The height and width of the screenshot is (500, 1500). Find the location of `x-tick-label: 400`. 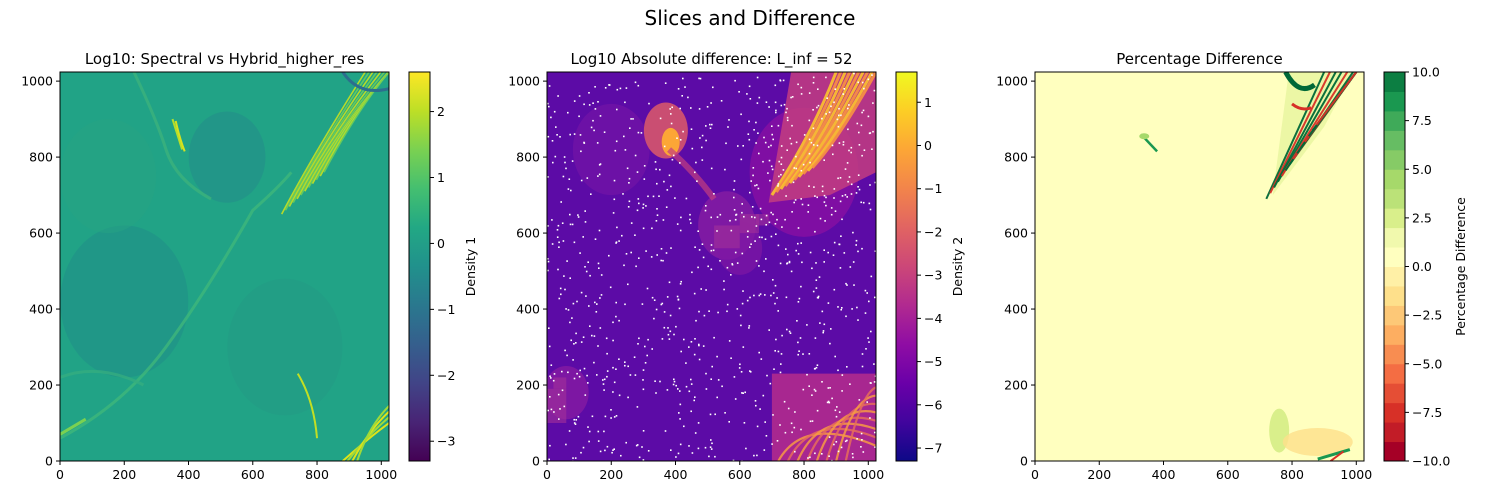

x-tick-label: 400 is located at coordinates (189, 474).